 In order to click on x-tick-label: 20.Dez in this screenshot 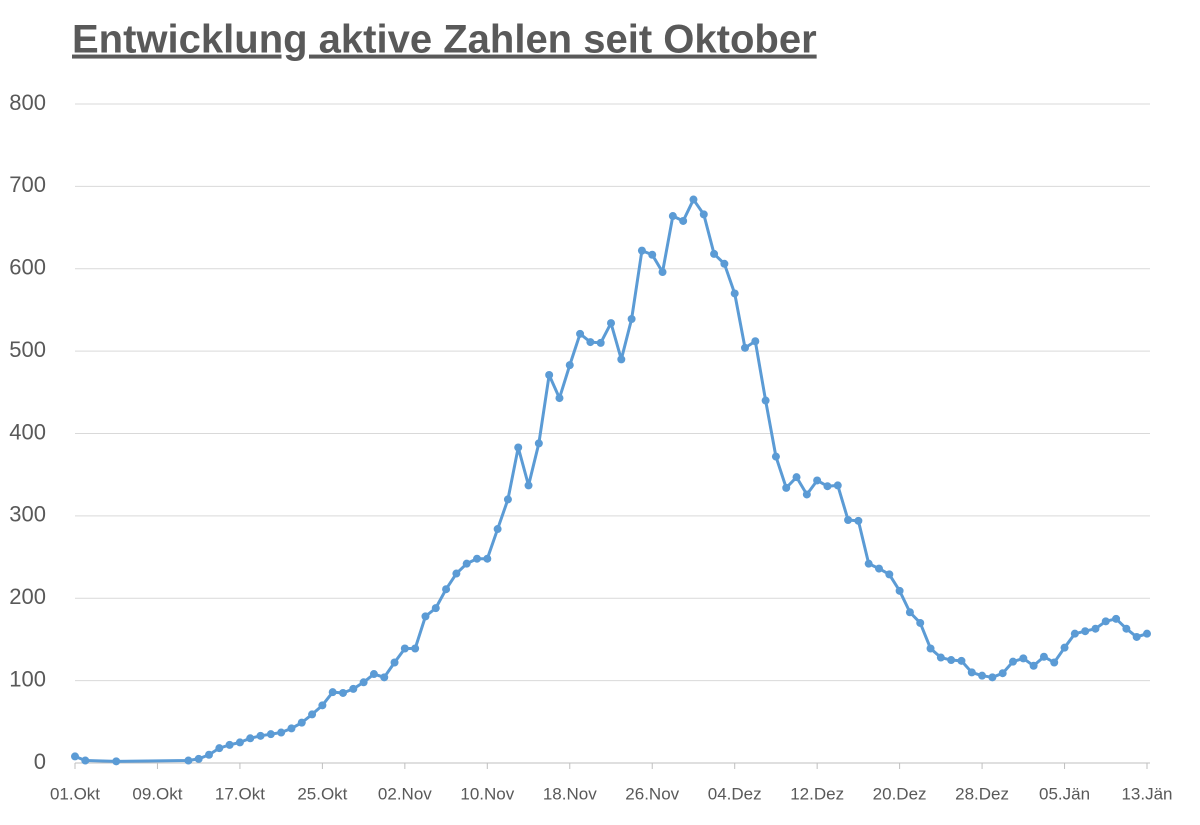, I will do `click(900, 793)`.